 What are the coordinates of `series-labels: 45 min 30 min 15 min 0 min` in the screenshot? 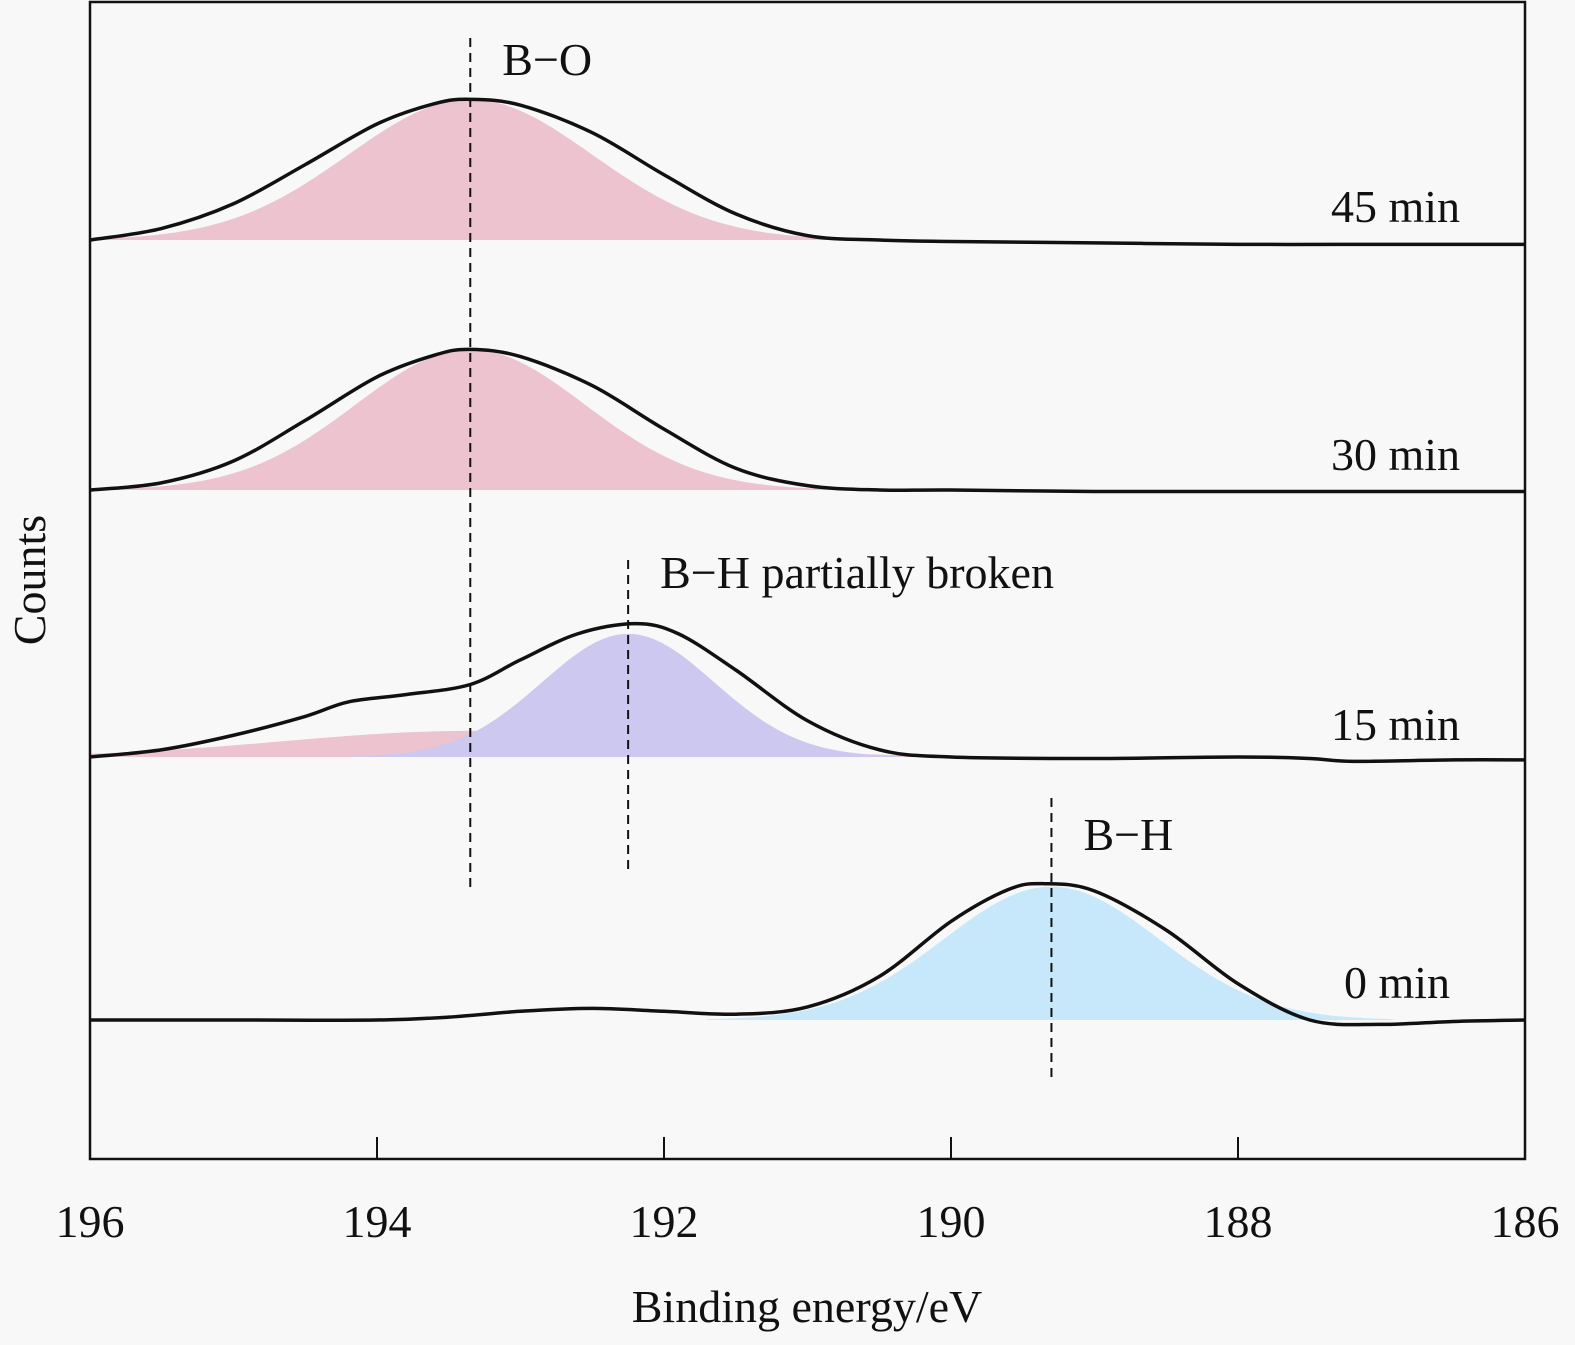 It's located at (1395, 594).